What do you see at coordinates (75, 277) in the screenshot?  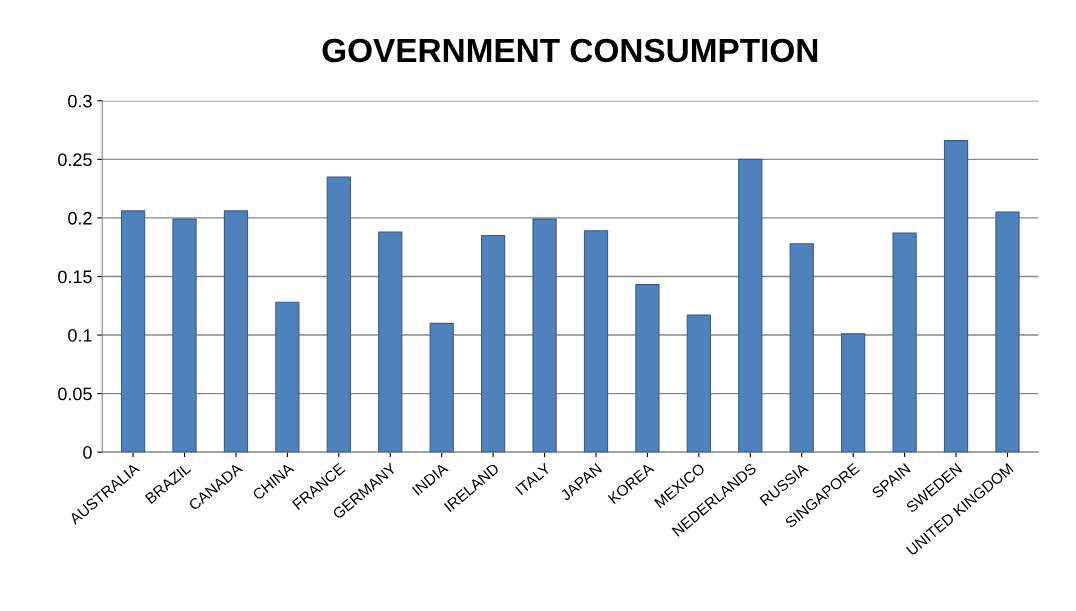 I see `y-tick-label: 0.15` at bounding box center [75, 277].